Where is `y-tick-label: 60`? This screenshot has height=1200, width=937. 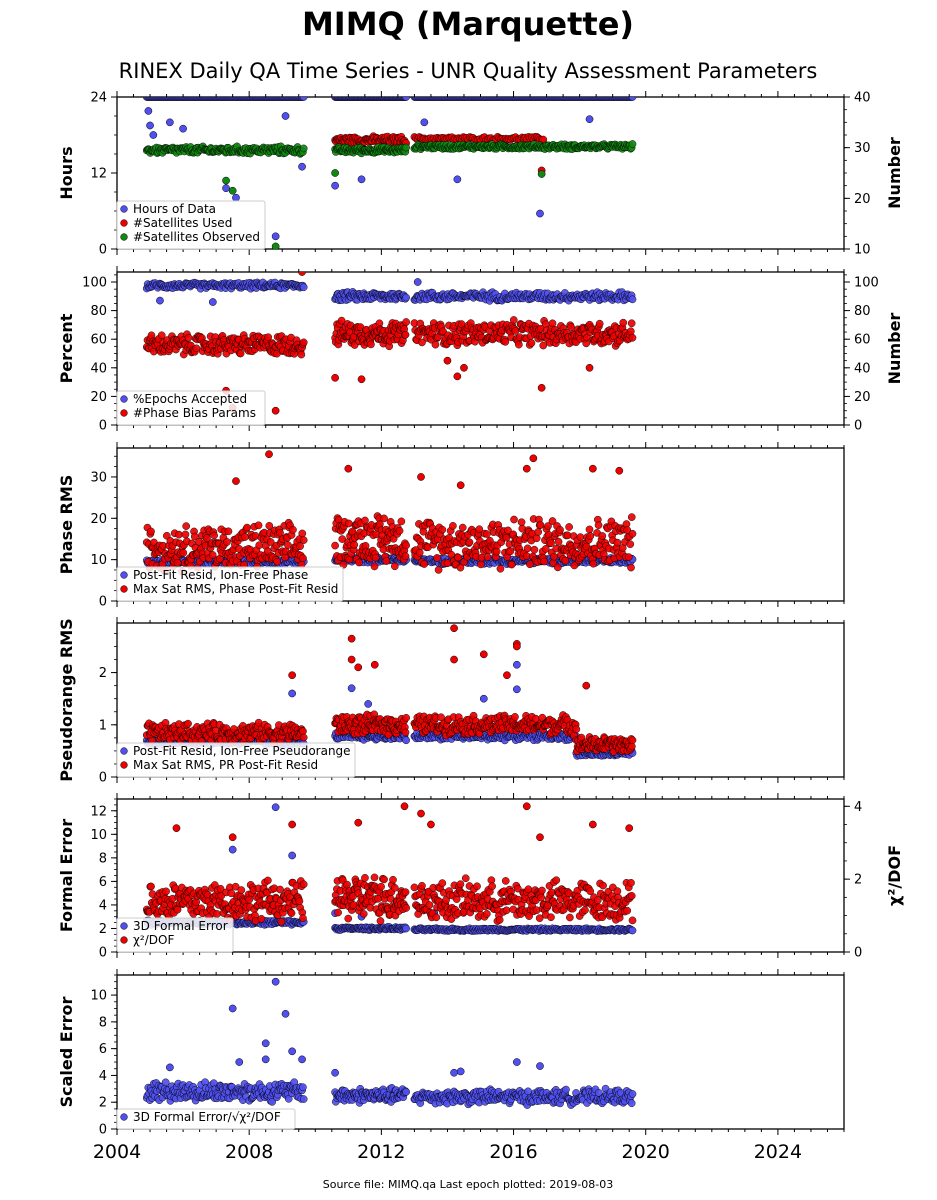
y-tick-label: 60 is located at coordinates (98, 340).